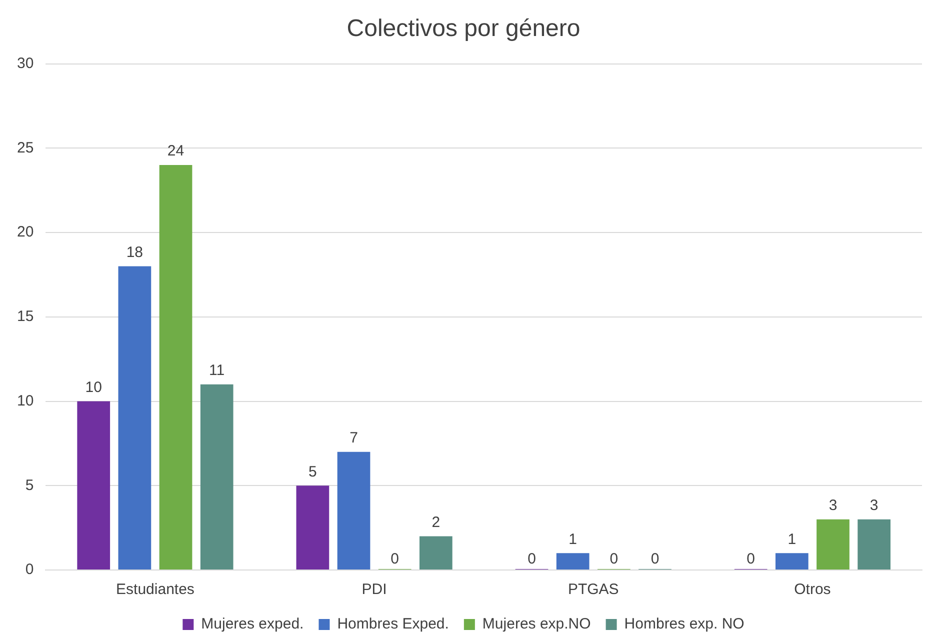  Describe the element at coordinates (536, 624) in the screenshot. I see `legend-label: Mujeres exp.NO` at that location.